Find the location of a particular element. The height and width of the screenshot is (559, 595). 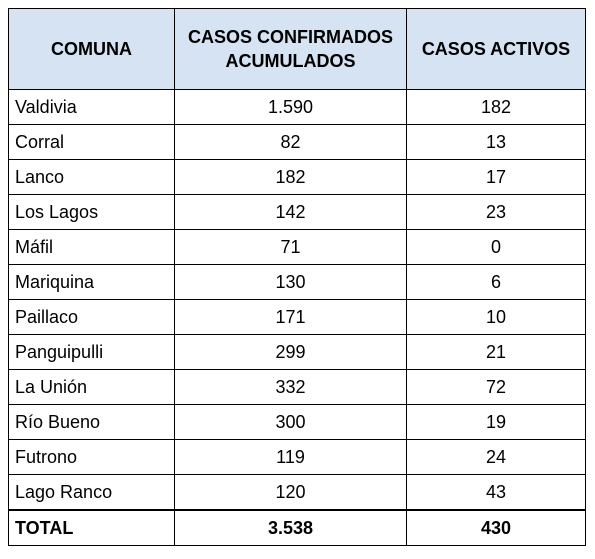

cell-confirmados: 71 is located at coordinates (290, 247).